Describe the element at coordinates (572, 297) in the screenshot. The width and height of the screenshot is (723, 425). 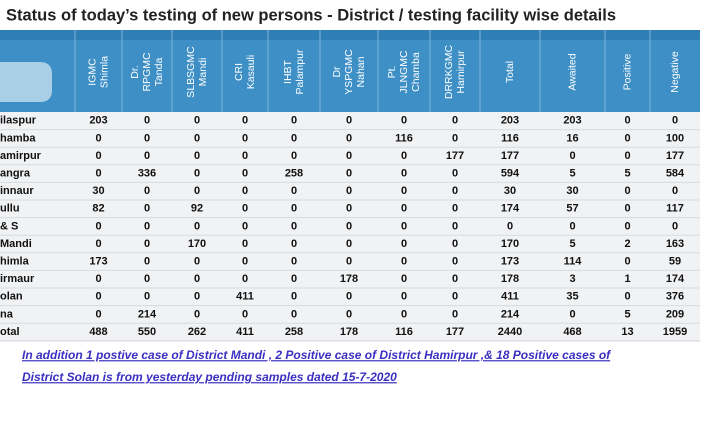
I see `cell-value: 35` at that location.